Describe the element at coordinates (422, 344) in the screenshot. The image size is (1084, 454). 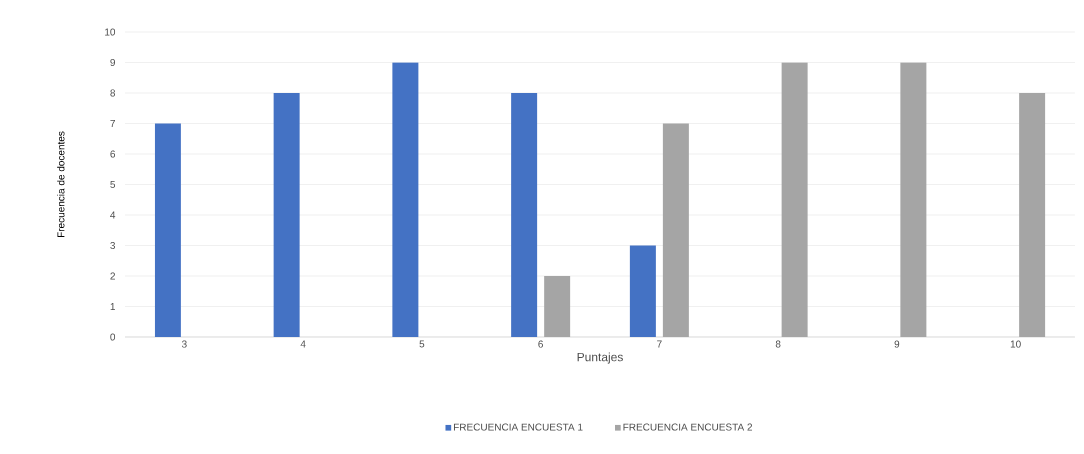
I see `x-tick-label: 5` at that location.